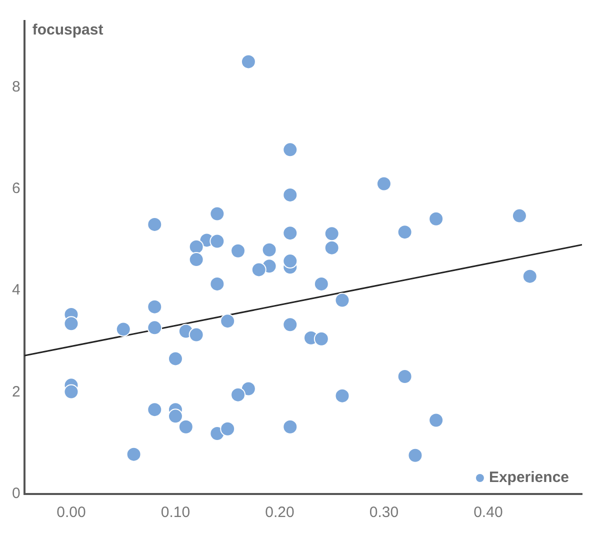 The height and width of the screenshot is (540, 598). What do you see at coordinates (528, 477) in the screenshot?
I see `legend-label: Experience` at bounding box center [528, 477].